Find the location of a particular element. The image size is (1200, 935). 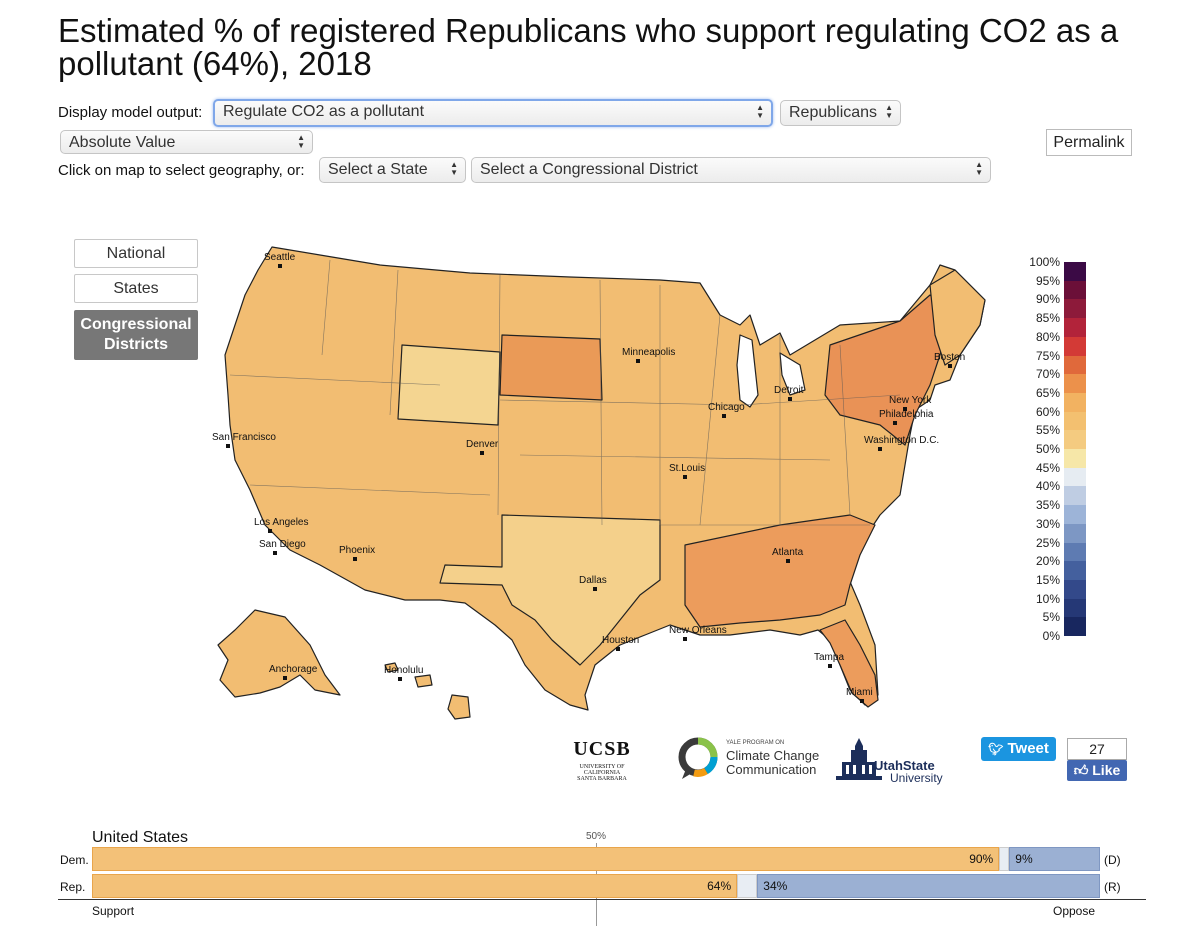

legend-tick-label: 100% is located at coordinates (1044, 262).